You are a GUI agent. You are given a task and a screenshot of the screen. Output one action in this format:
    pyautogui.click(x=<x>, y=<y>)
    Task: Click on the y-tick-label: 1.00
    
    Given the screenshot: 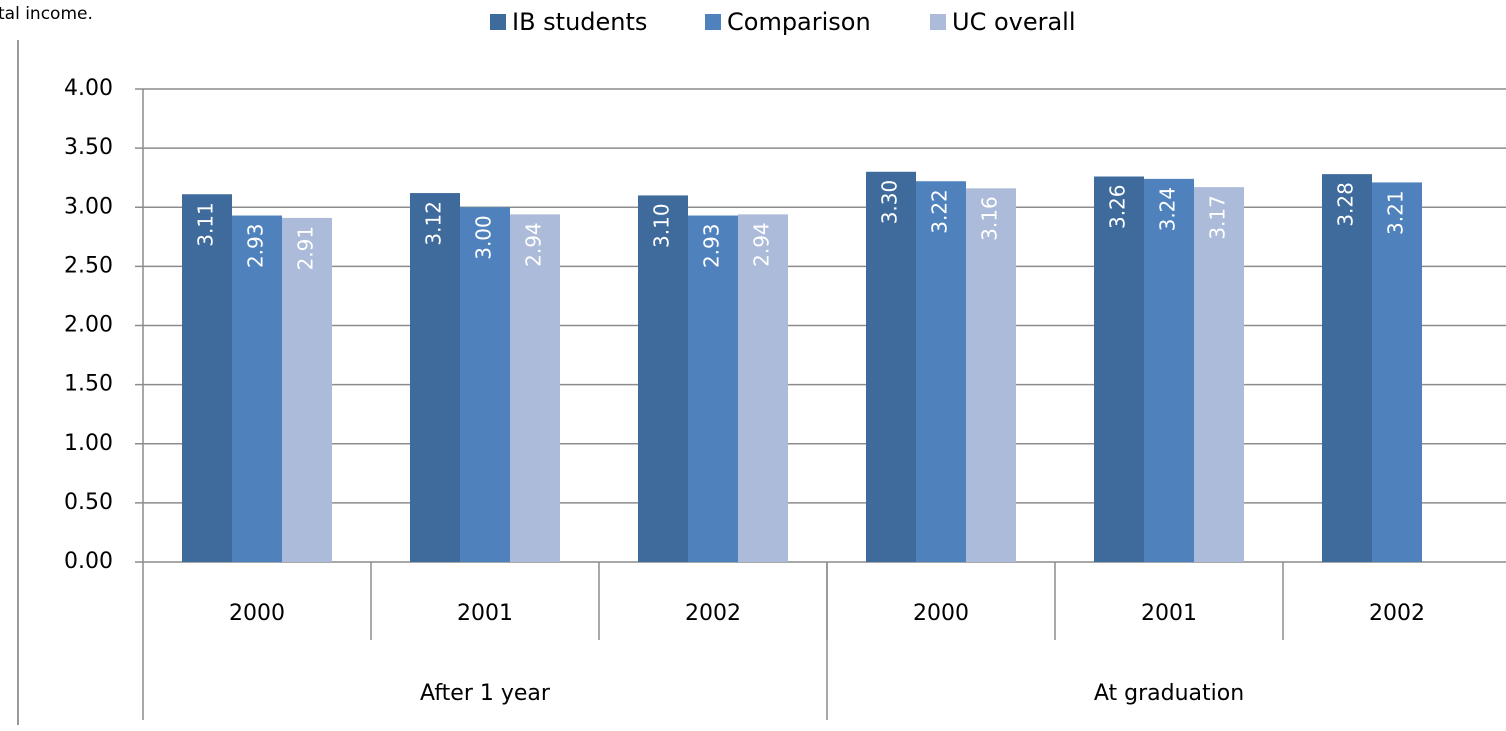 What is the action you would take?
    pyautogui.click(x=88, y=443)
    